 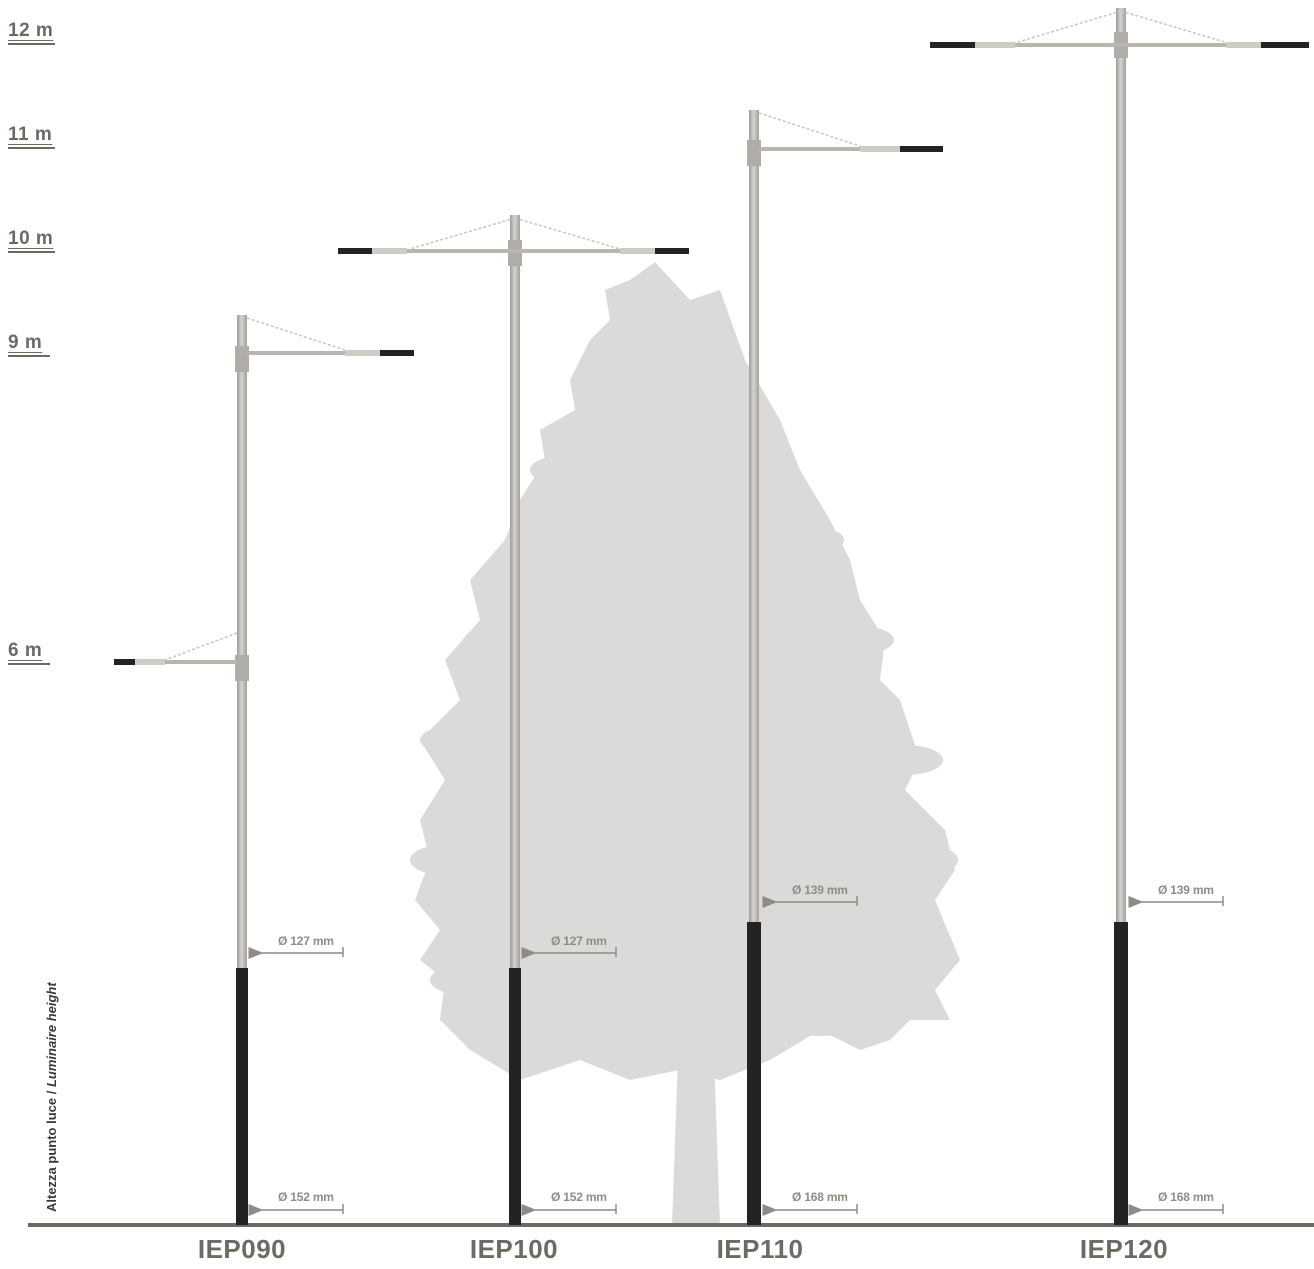 What do you see at coordinates (31, 354) in the screenshot?
I see `height-guides` at bounding box center [31, 354].